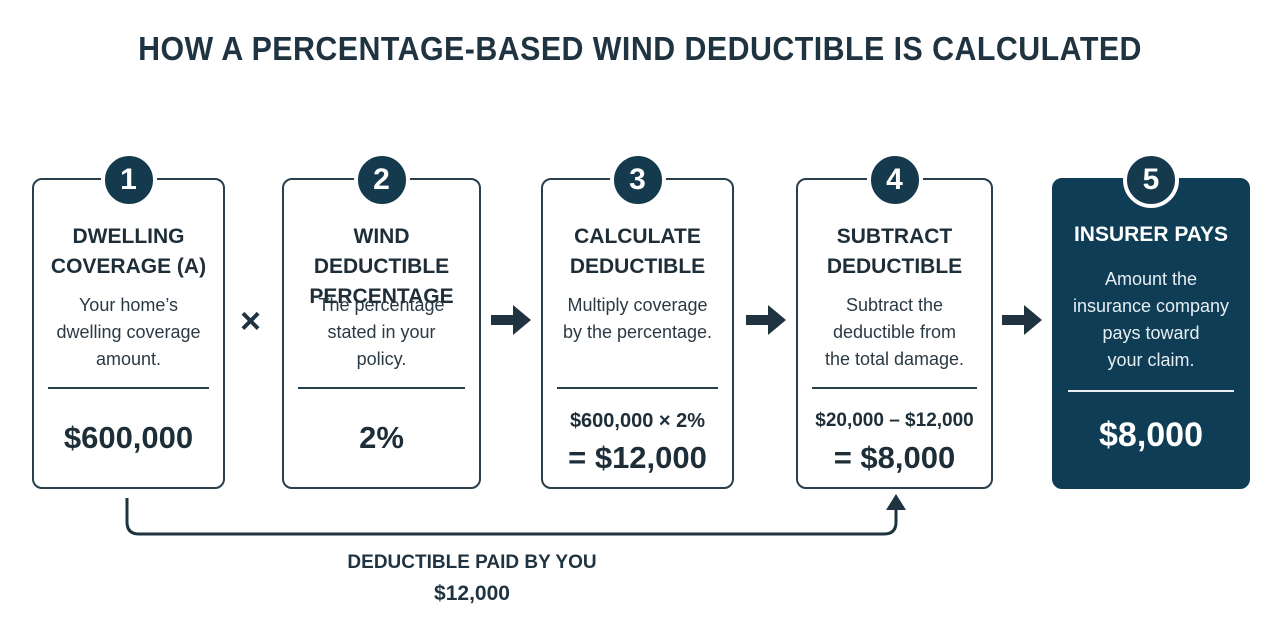  I want to click on step-1-description: Your home’s dwelling coverage amount., so click(128, 332).